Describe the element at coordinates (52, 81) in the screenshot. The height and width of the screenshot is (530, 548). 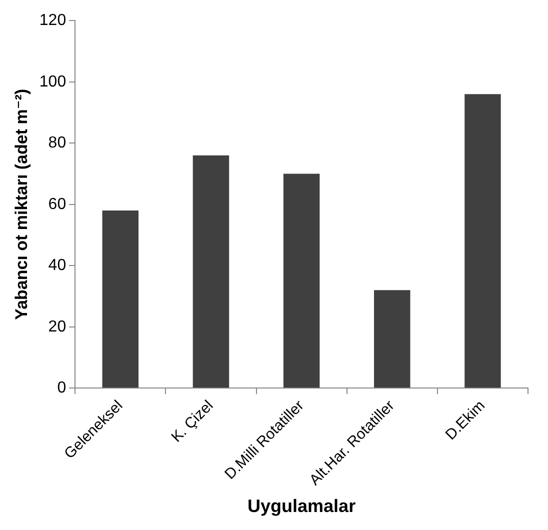
I see `y-tick-label: 100` at that location.